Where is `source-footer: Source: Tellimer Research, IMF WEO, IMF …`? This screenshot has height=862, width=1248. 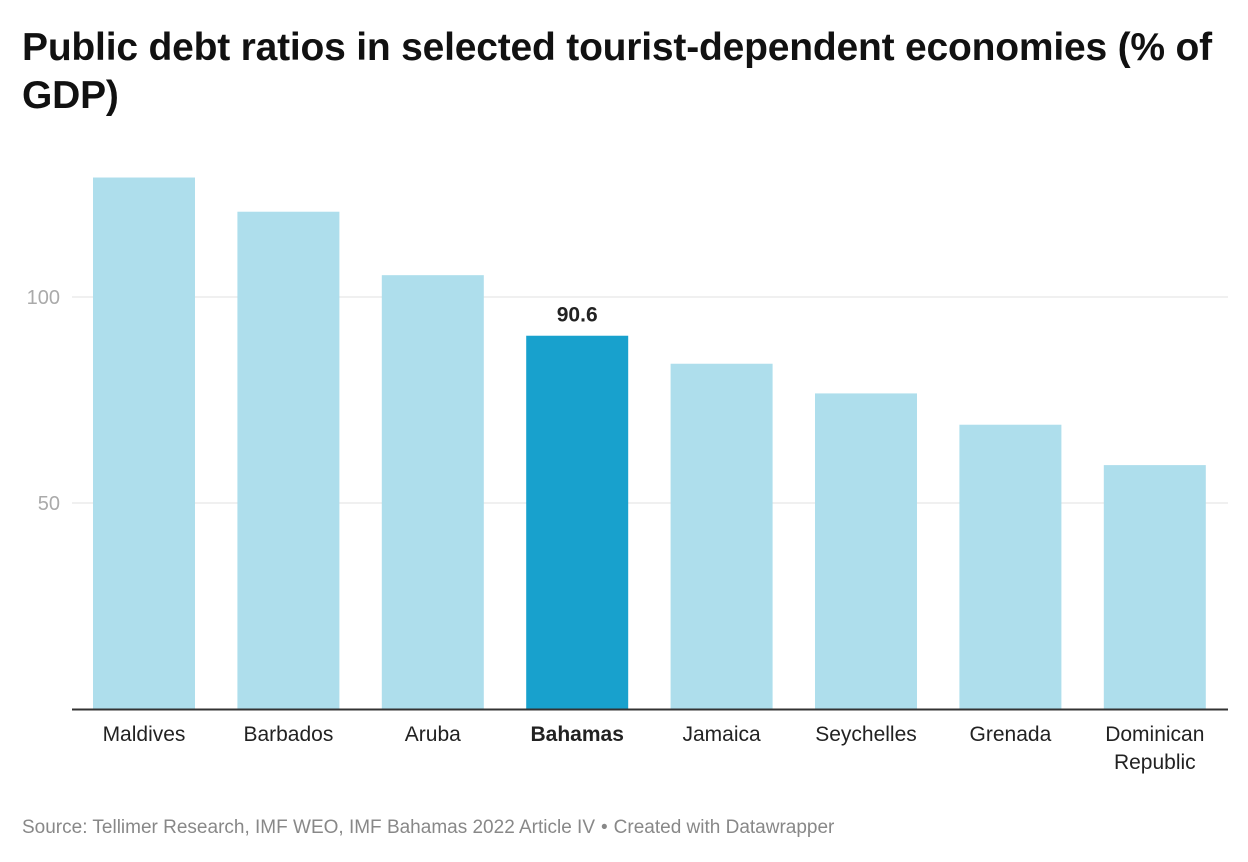
source-footer: Source: Tellimer Research, IMF WEO, IMF … is located at coordinates (428, 828).